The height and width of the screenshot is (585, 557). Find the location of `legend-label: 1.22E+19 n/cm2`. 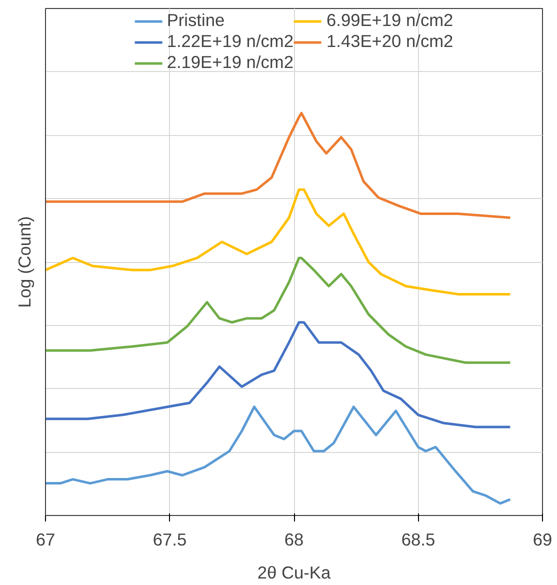

legend-label: 1.22E+19 n/cm2 is located at coordinates (230, 41).